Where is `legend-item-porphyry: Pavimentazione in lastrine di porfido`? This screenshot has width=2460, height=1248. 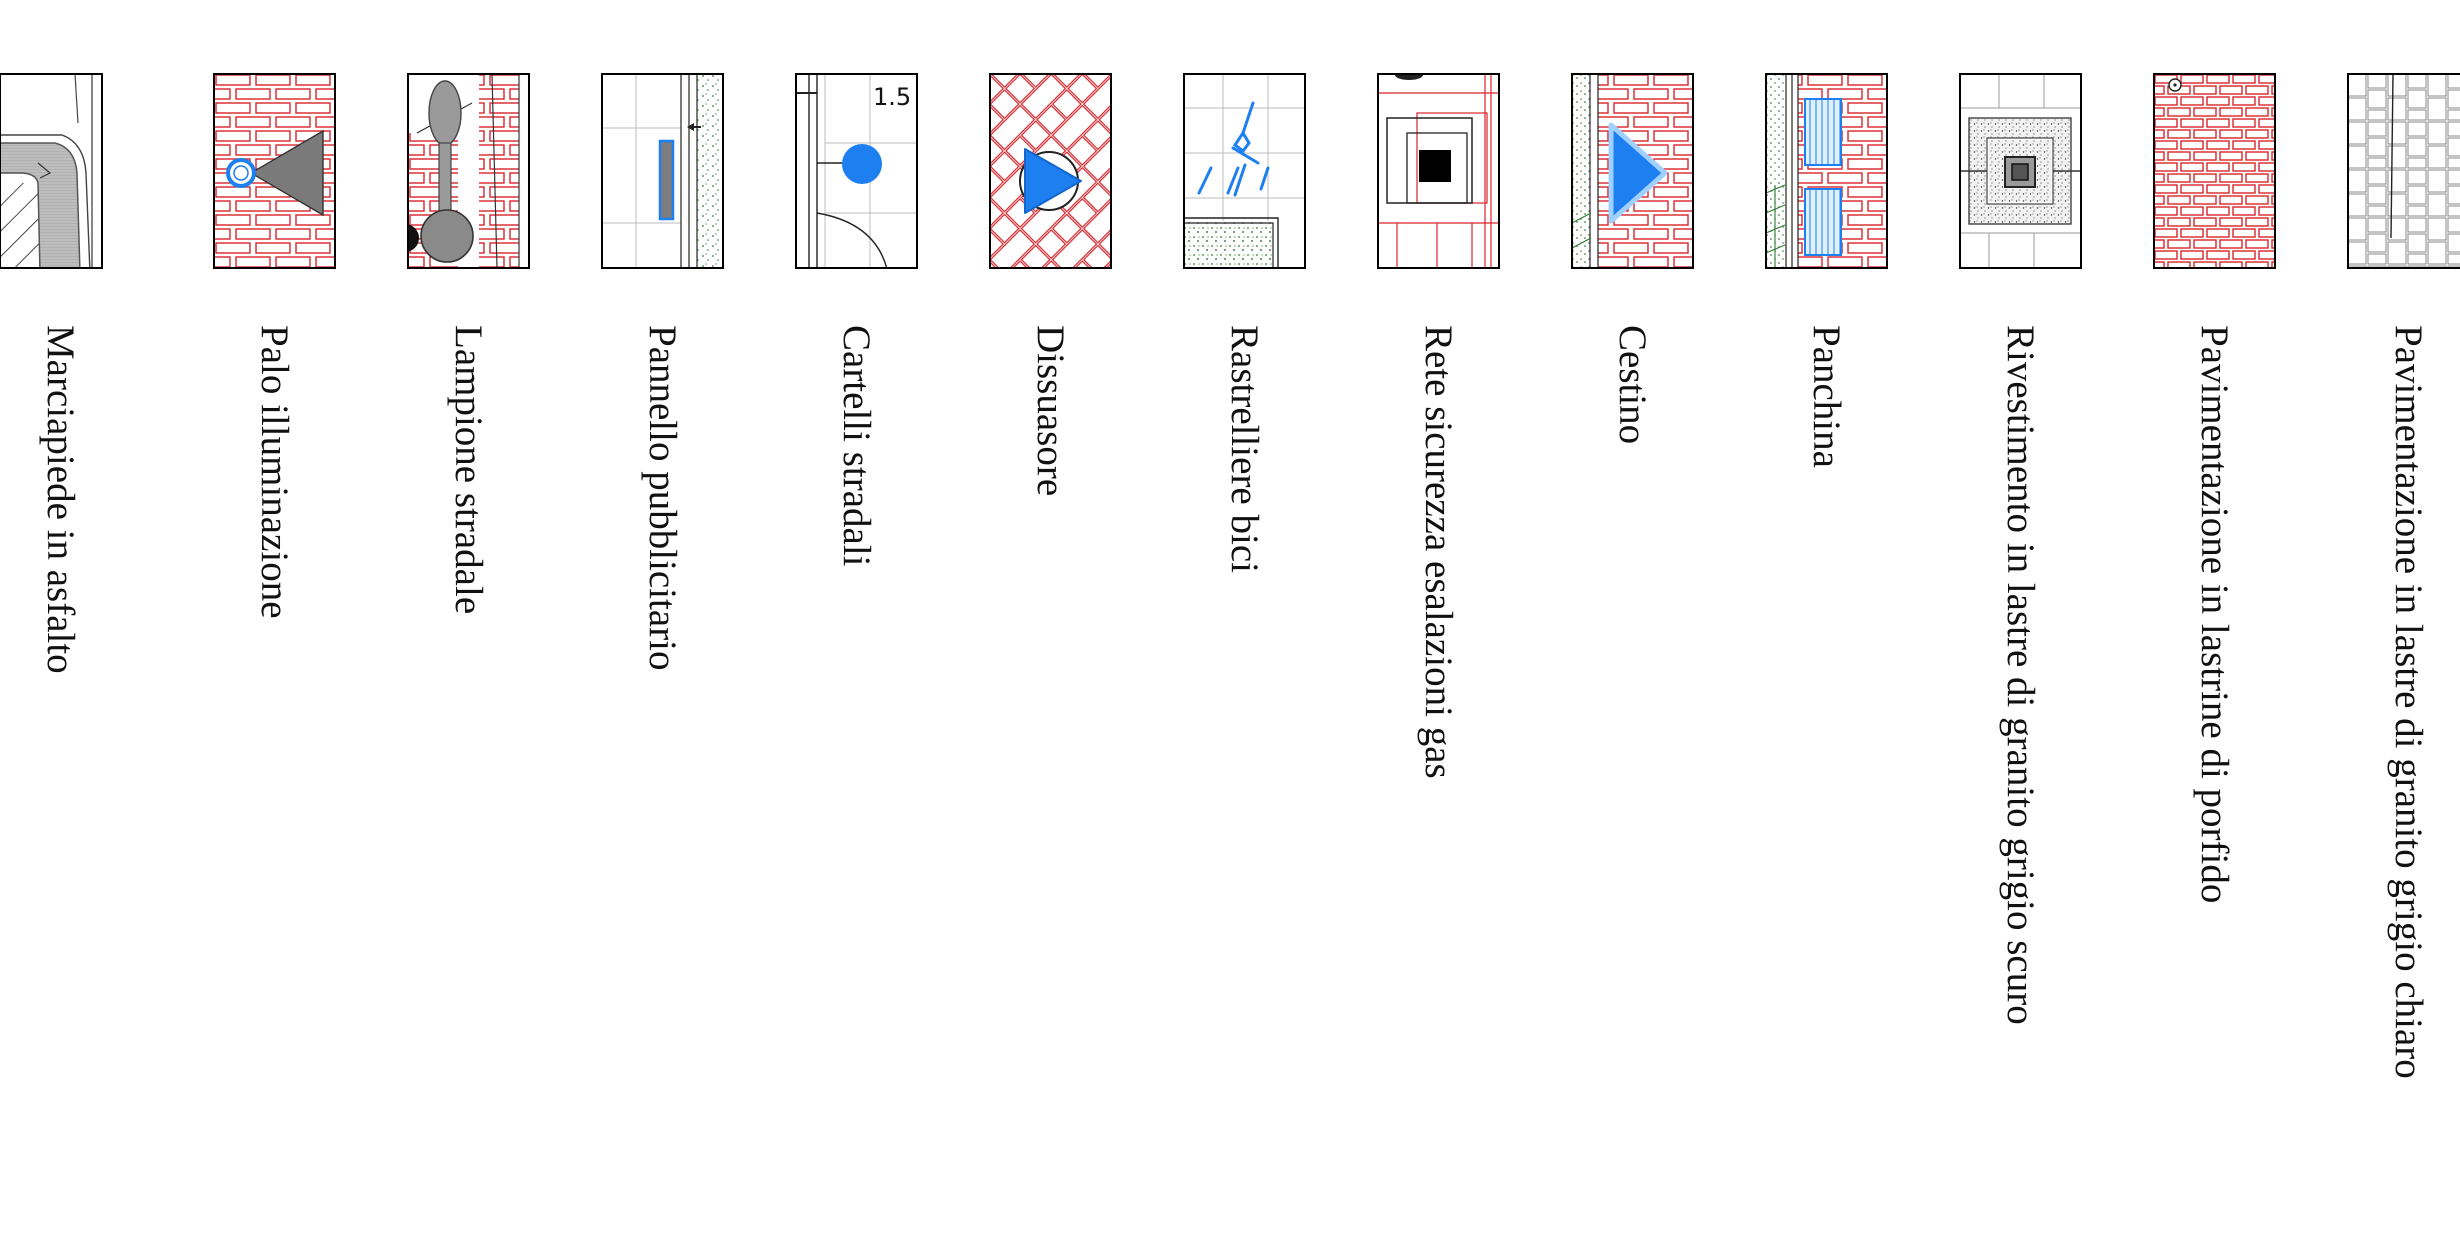
legend-item-porphyry: Pavimentazione in lastrine di porfido is located at coordinates (2214, 624).